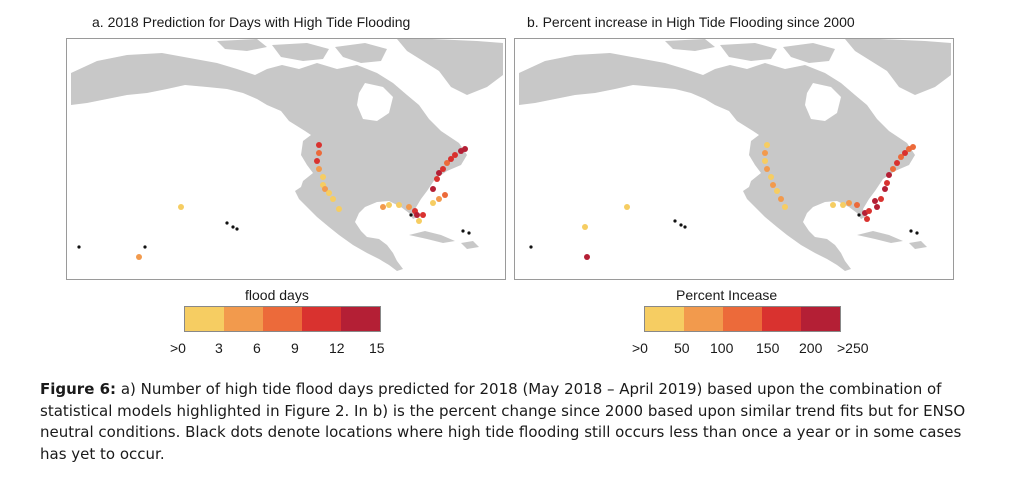 This screenshot has width=1021, height=492. Describe the element at coordinates (768, 348) in the screenshot. I see `legend-tick: 150` at that location.